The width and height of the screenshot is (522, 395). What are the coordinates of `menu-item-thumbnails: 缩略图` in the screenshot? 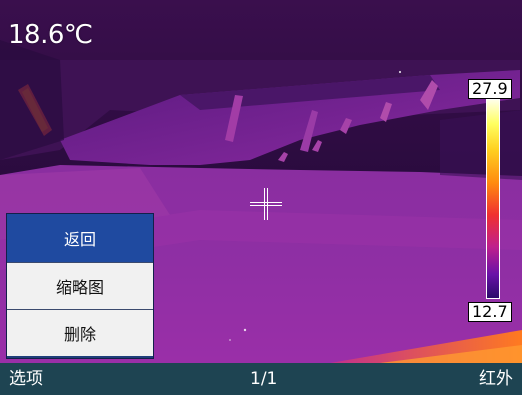 It's located at (80, 285).